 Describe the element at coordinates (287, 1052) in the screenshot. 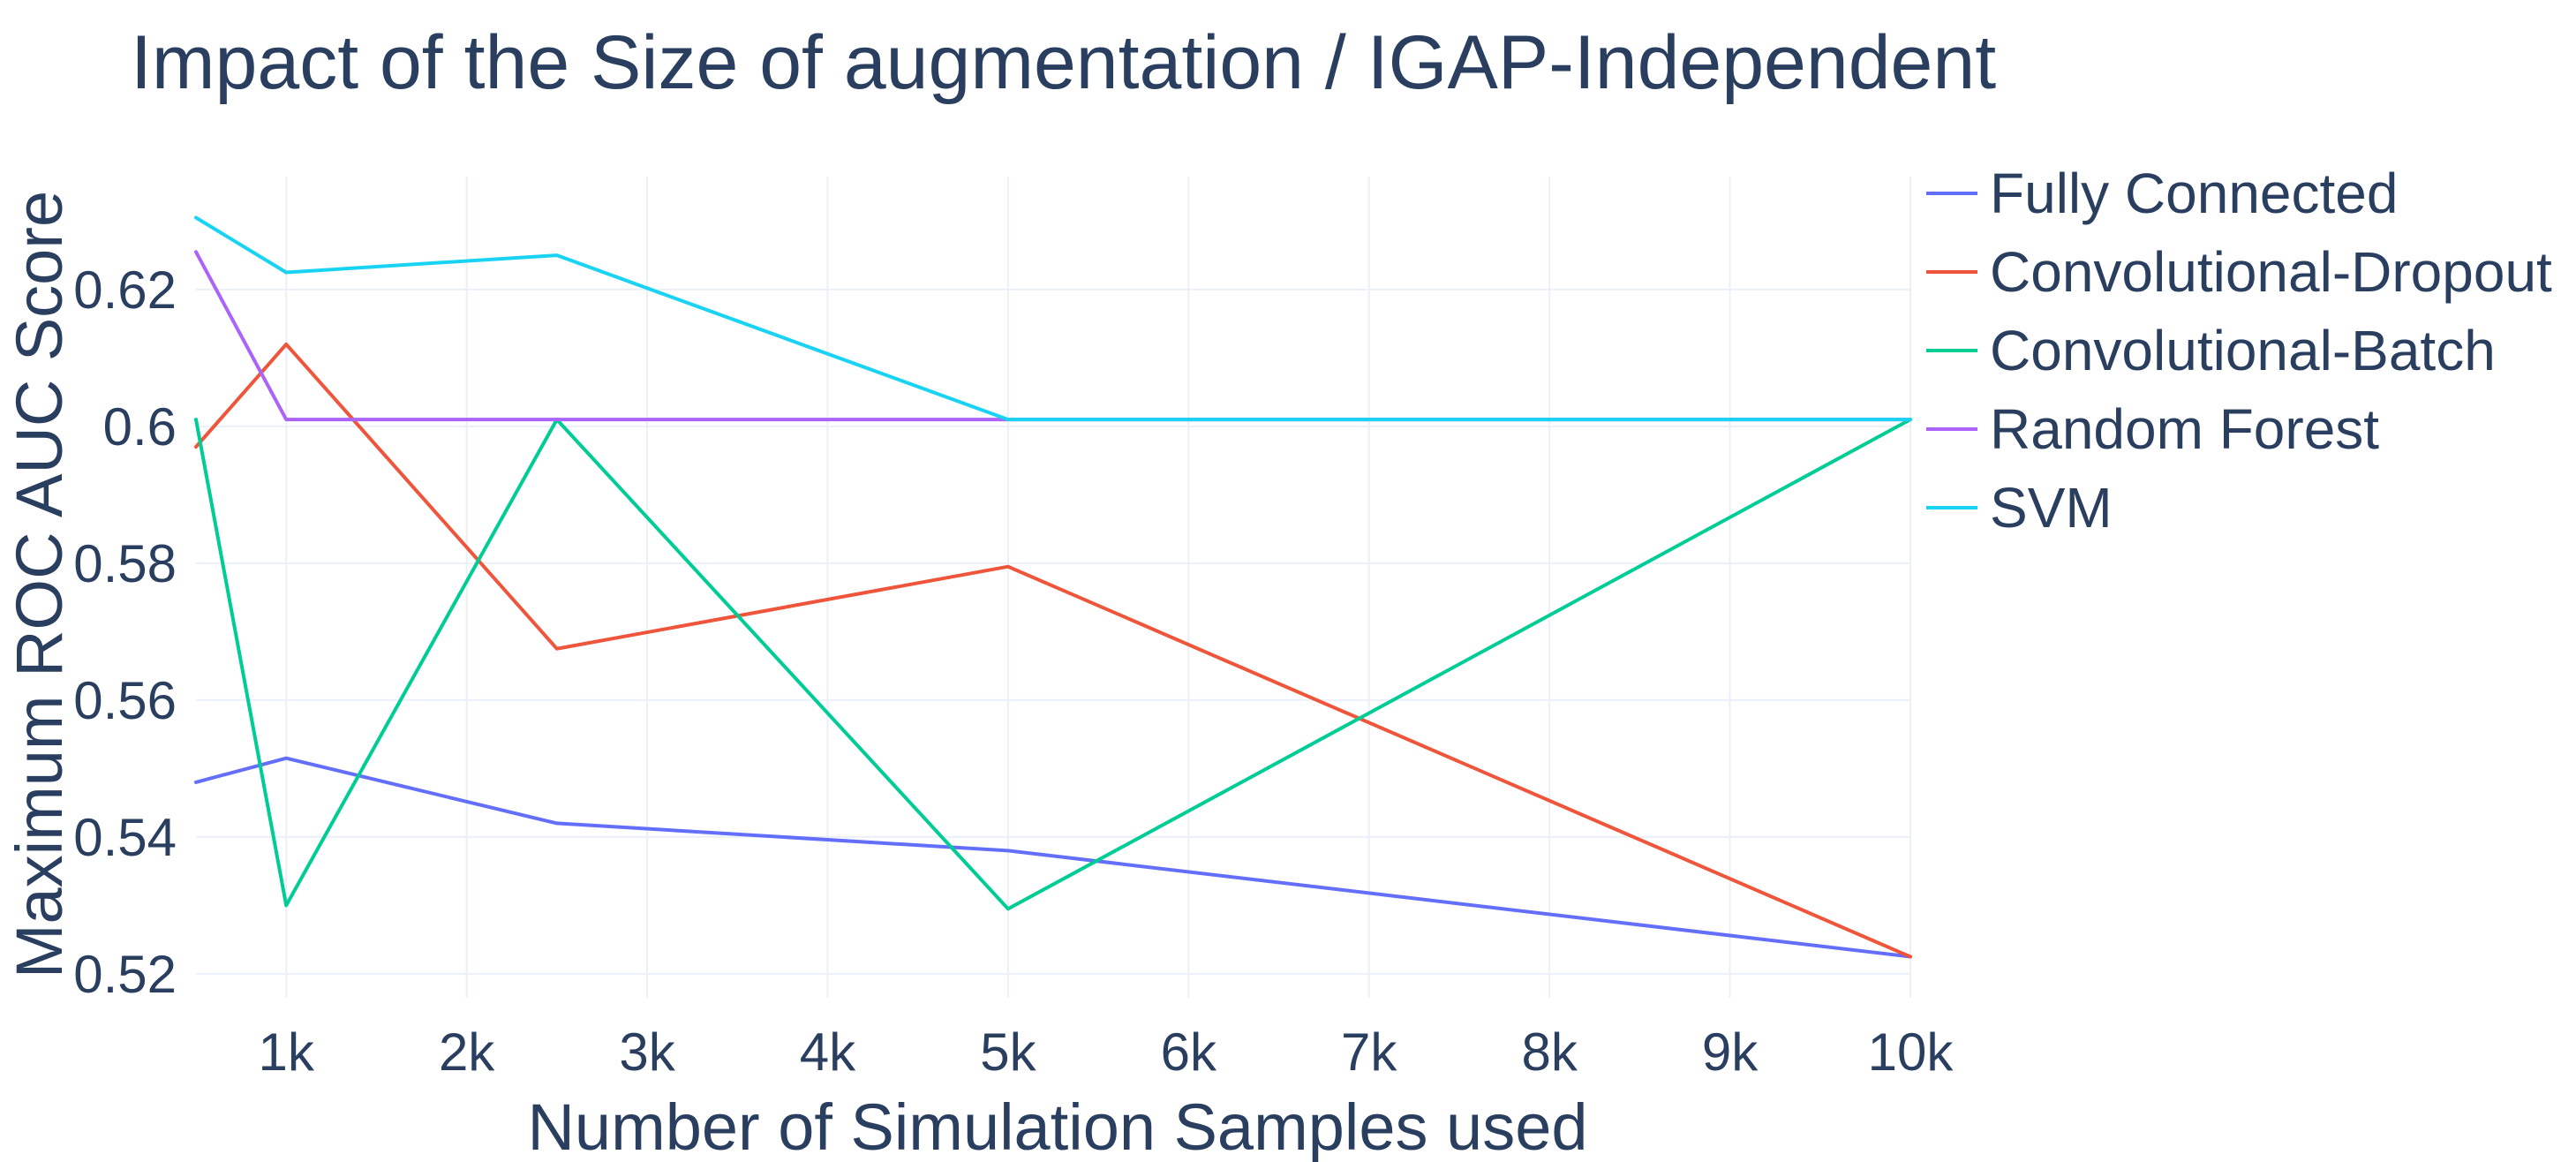

I see `x-tick-label: 1k` at that location.